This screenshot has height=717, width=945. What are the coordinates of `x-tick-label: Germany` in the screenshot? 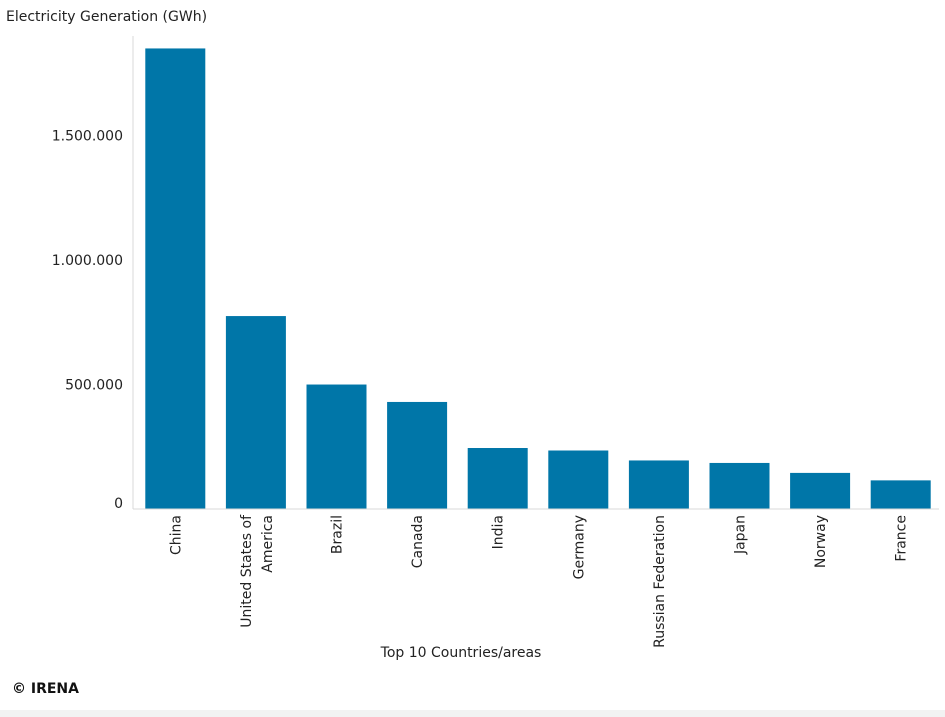 It's located at (579, 547).